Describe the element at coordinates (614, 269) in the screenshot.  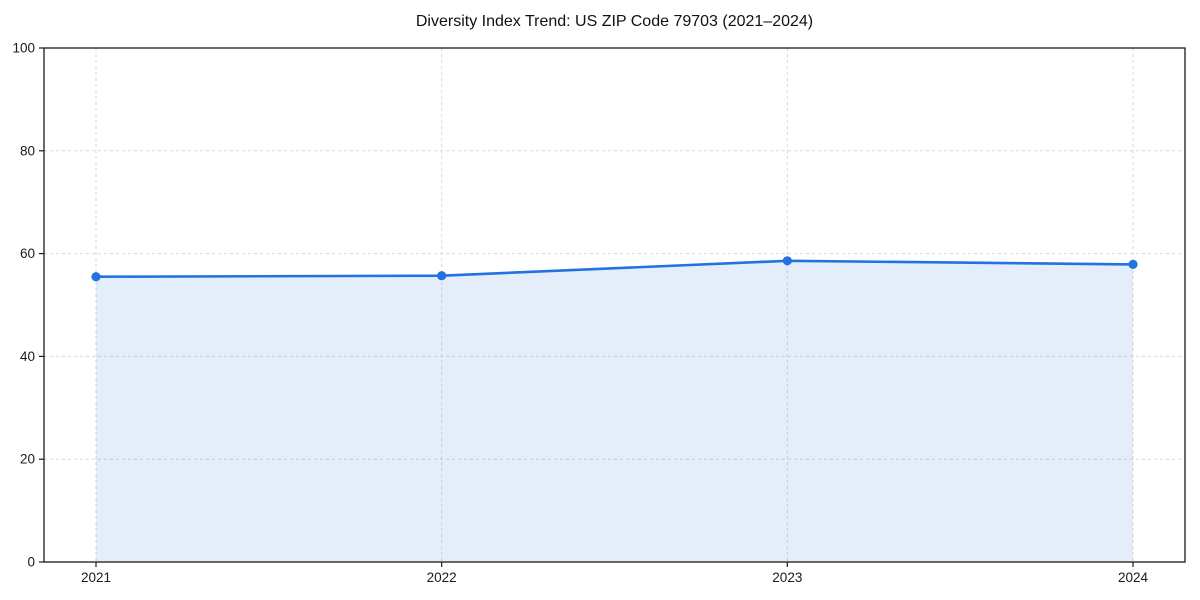
I see `trend-line` at that location.